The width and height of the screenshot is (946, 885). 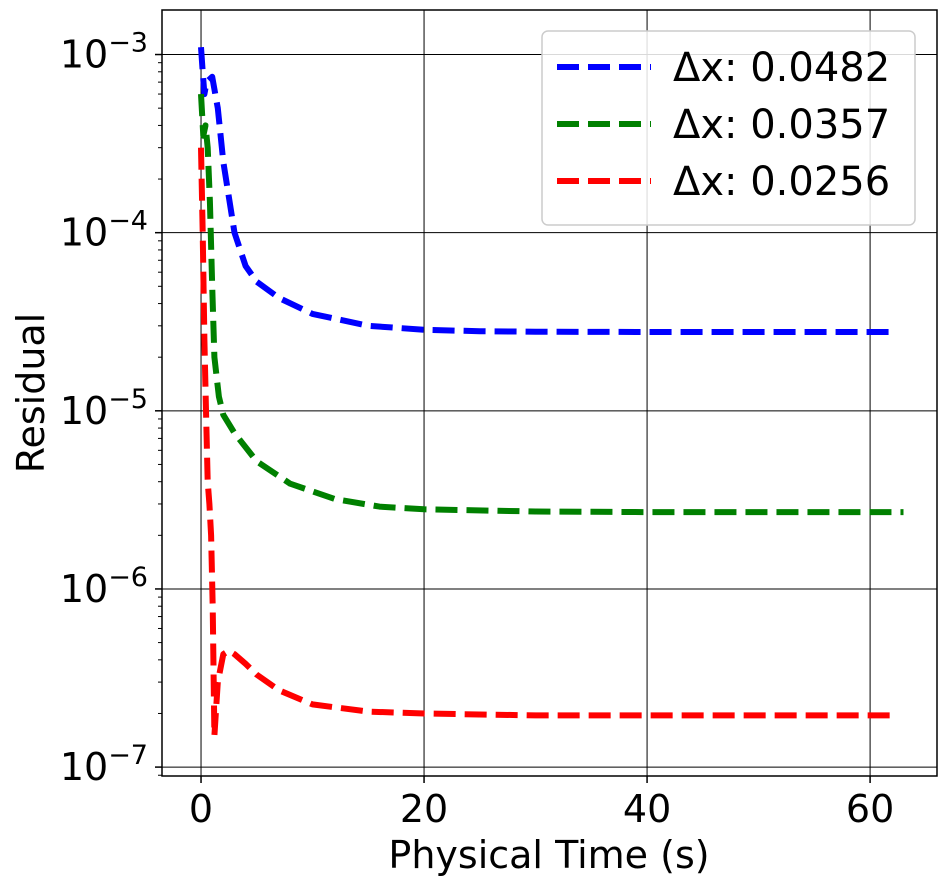 I want to click on legend-label-1: Δx: 0.0482, so click(x=781, y=68).